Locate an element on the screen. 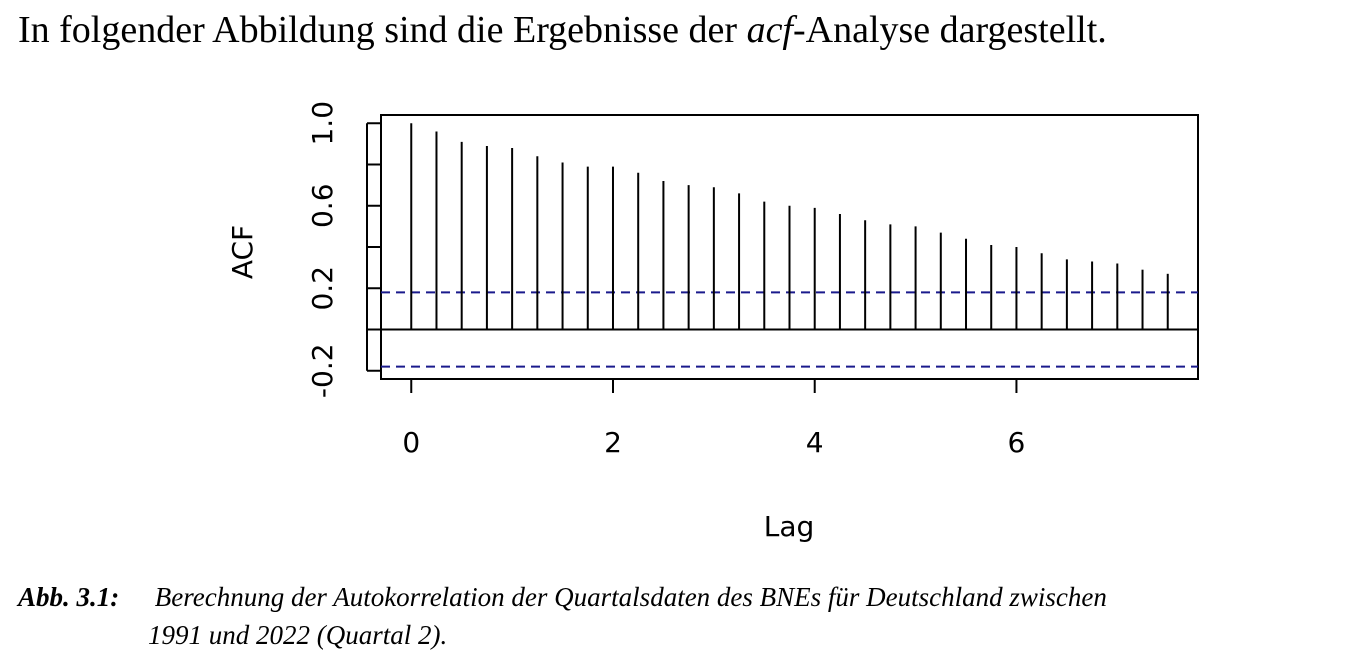 This screenshot has height=667, width=1362. x-tick-label: 2 is located at coordinates (613, 442).